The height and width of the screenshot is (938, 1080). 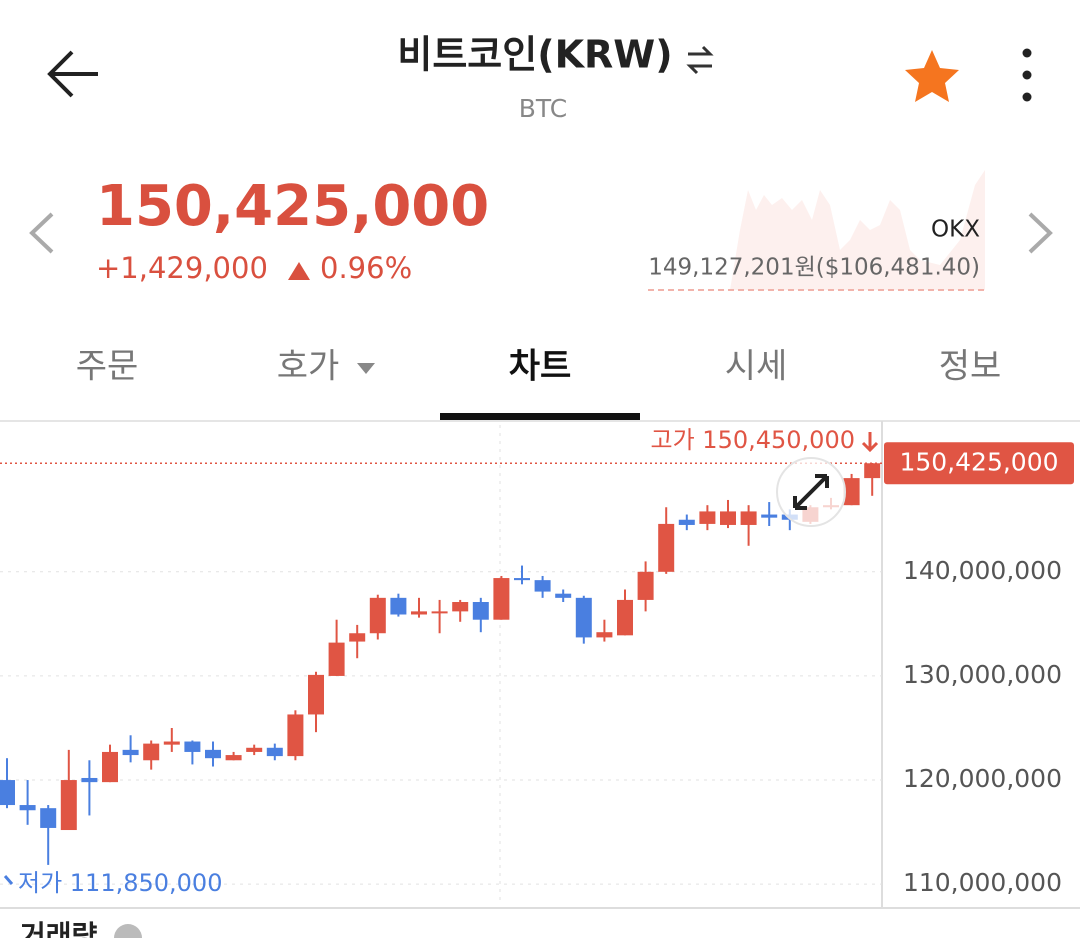 What do you see at coordinates (756, 367) in the screenshot?
I see `tab: 시세` at bounding box center [756, 367].